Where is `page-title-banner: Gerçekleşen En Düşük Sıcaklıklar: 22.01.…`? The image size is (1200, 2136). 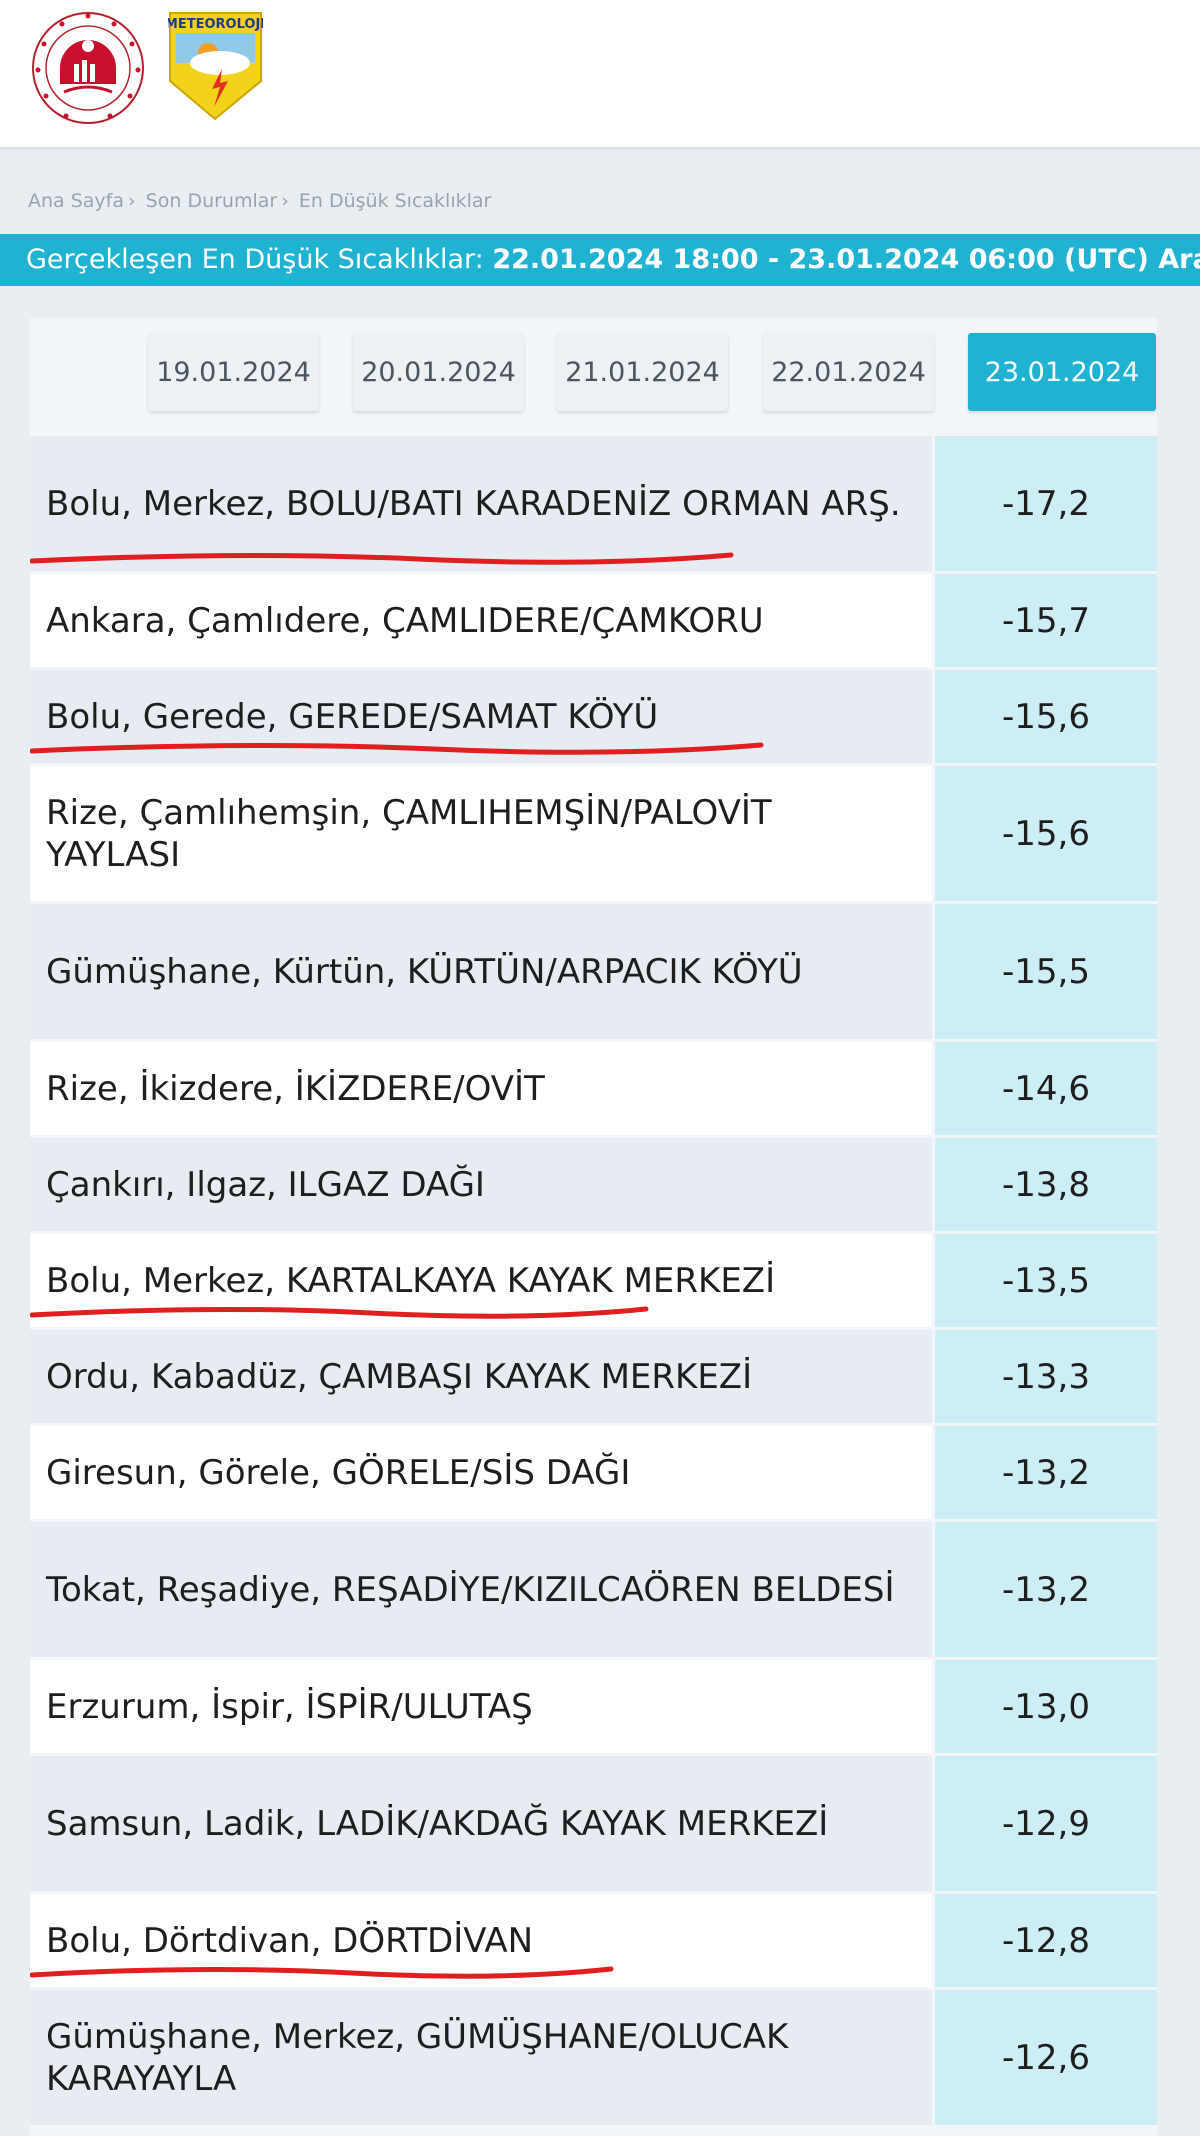
page-title-banner: Gerçekleşen En Düşük Sıcaklıklar: 22.01.… is located at coordinates (600, 260).